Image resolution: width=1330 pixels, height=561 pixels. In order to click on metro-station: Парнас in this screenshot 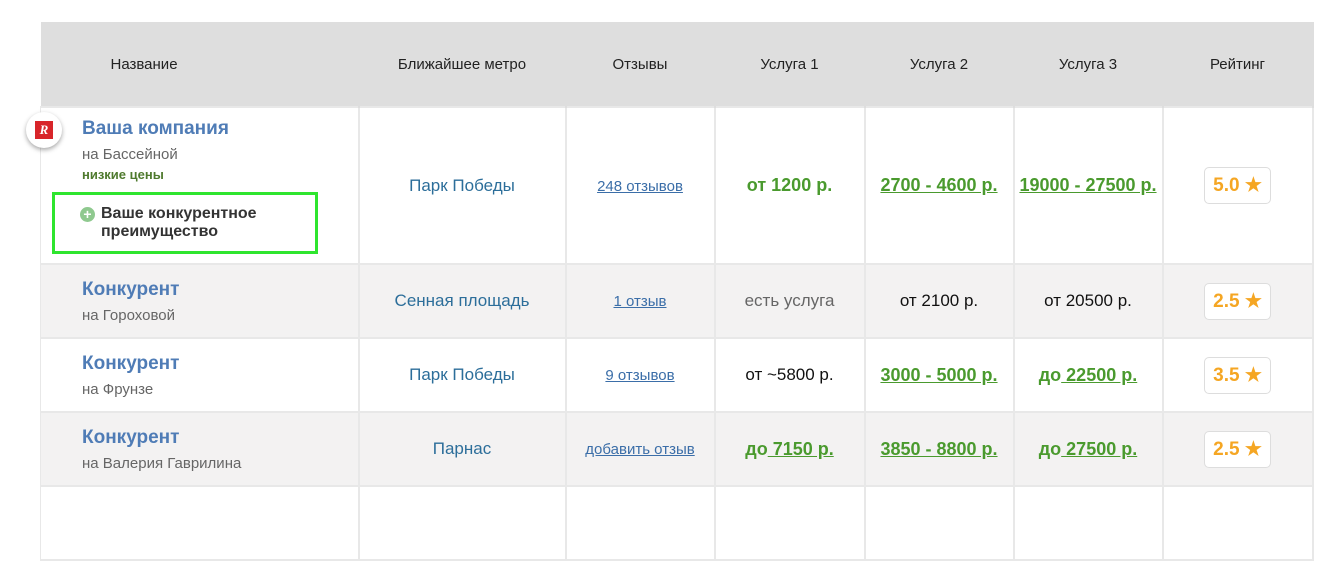, I will do `click(462, 448)`.